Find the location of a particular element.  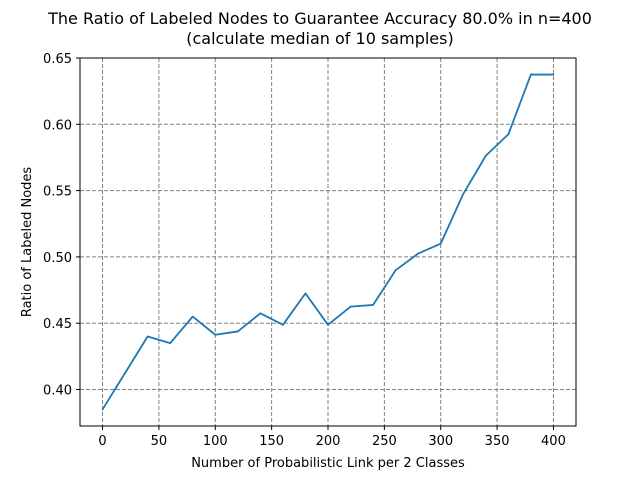

x-tick-label: 200 is located at coordinates (328, 441).